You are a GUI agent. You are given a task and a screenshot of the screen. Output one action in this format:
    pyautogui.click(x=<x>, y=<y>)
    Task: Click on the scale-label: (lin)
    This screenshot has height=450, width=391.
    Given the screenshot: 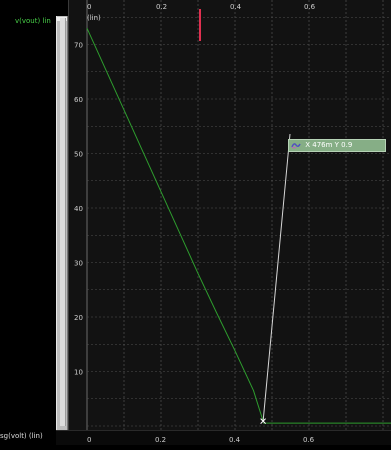 What is the action you would take?
    pyautogui.click(x=94, y=18)
    